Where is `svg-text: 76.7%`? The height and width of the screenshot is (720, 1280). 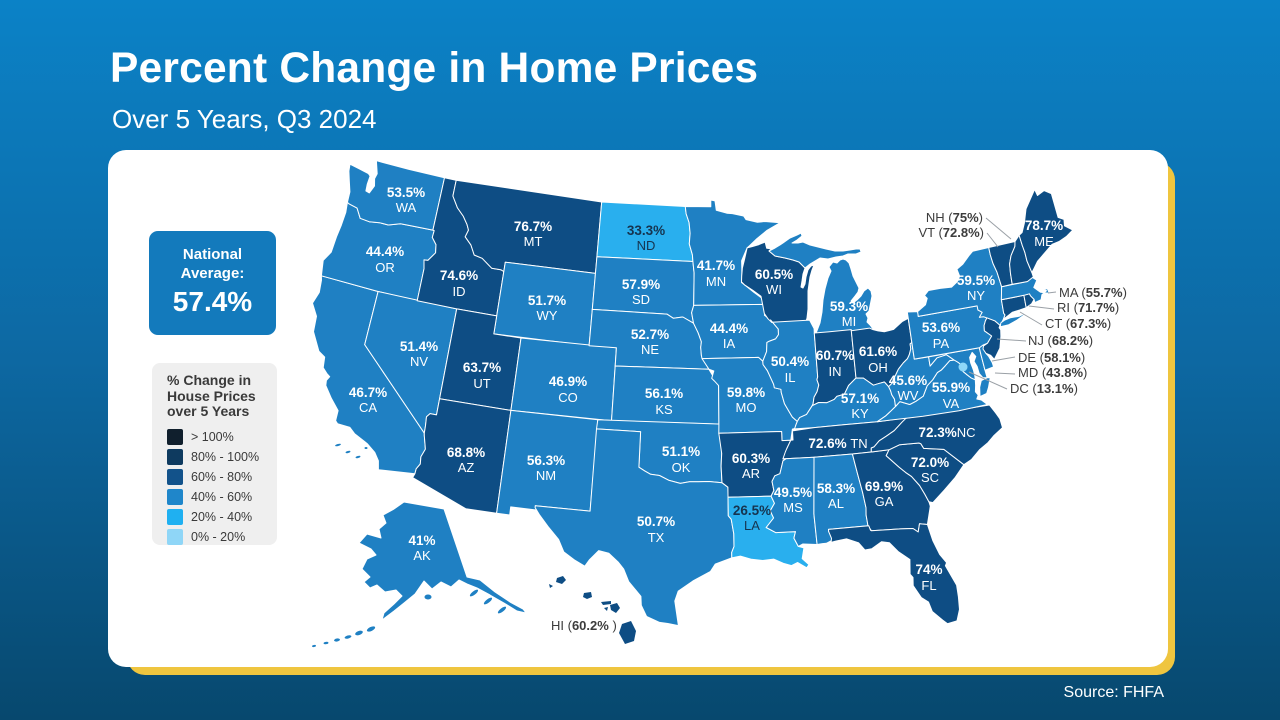 svg-text: 76.7% is located at coordinates (533, 226).